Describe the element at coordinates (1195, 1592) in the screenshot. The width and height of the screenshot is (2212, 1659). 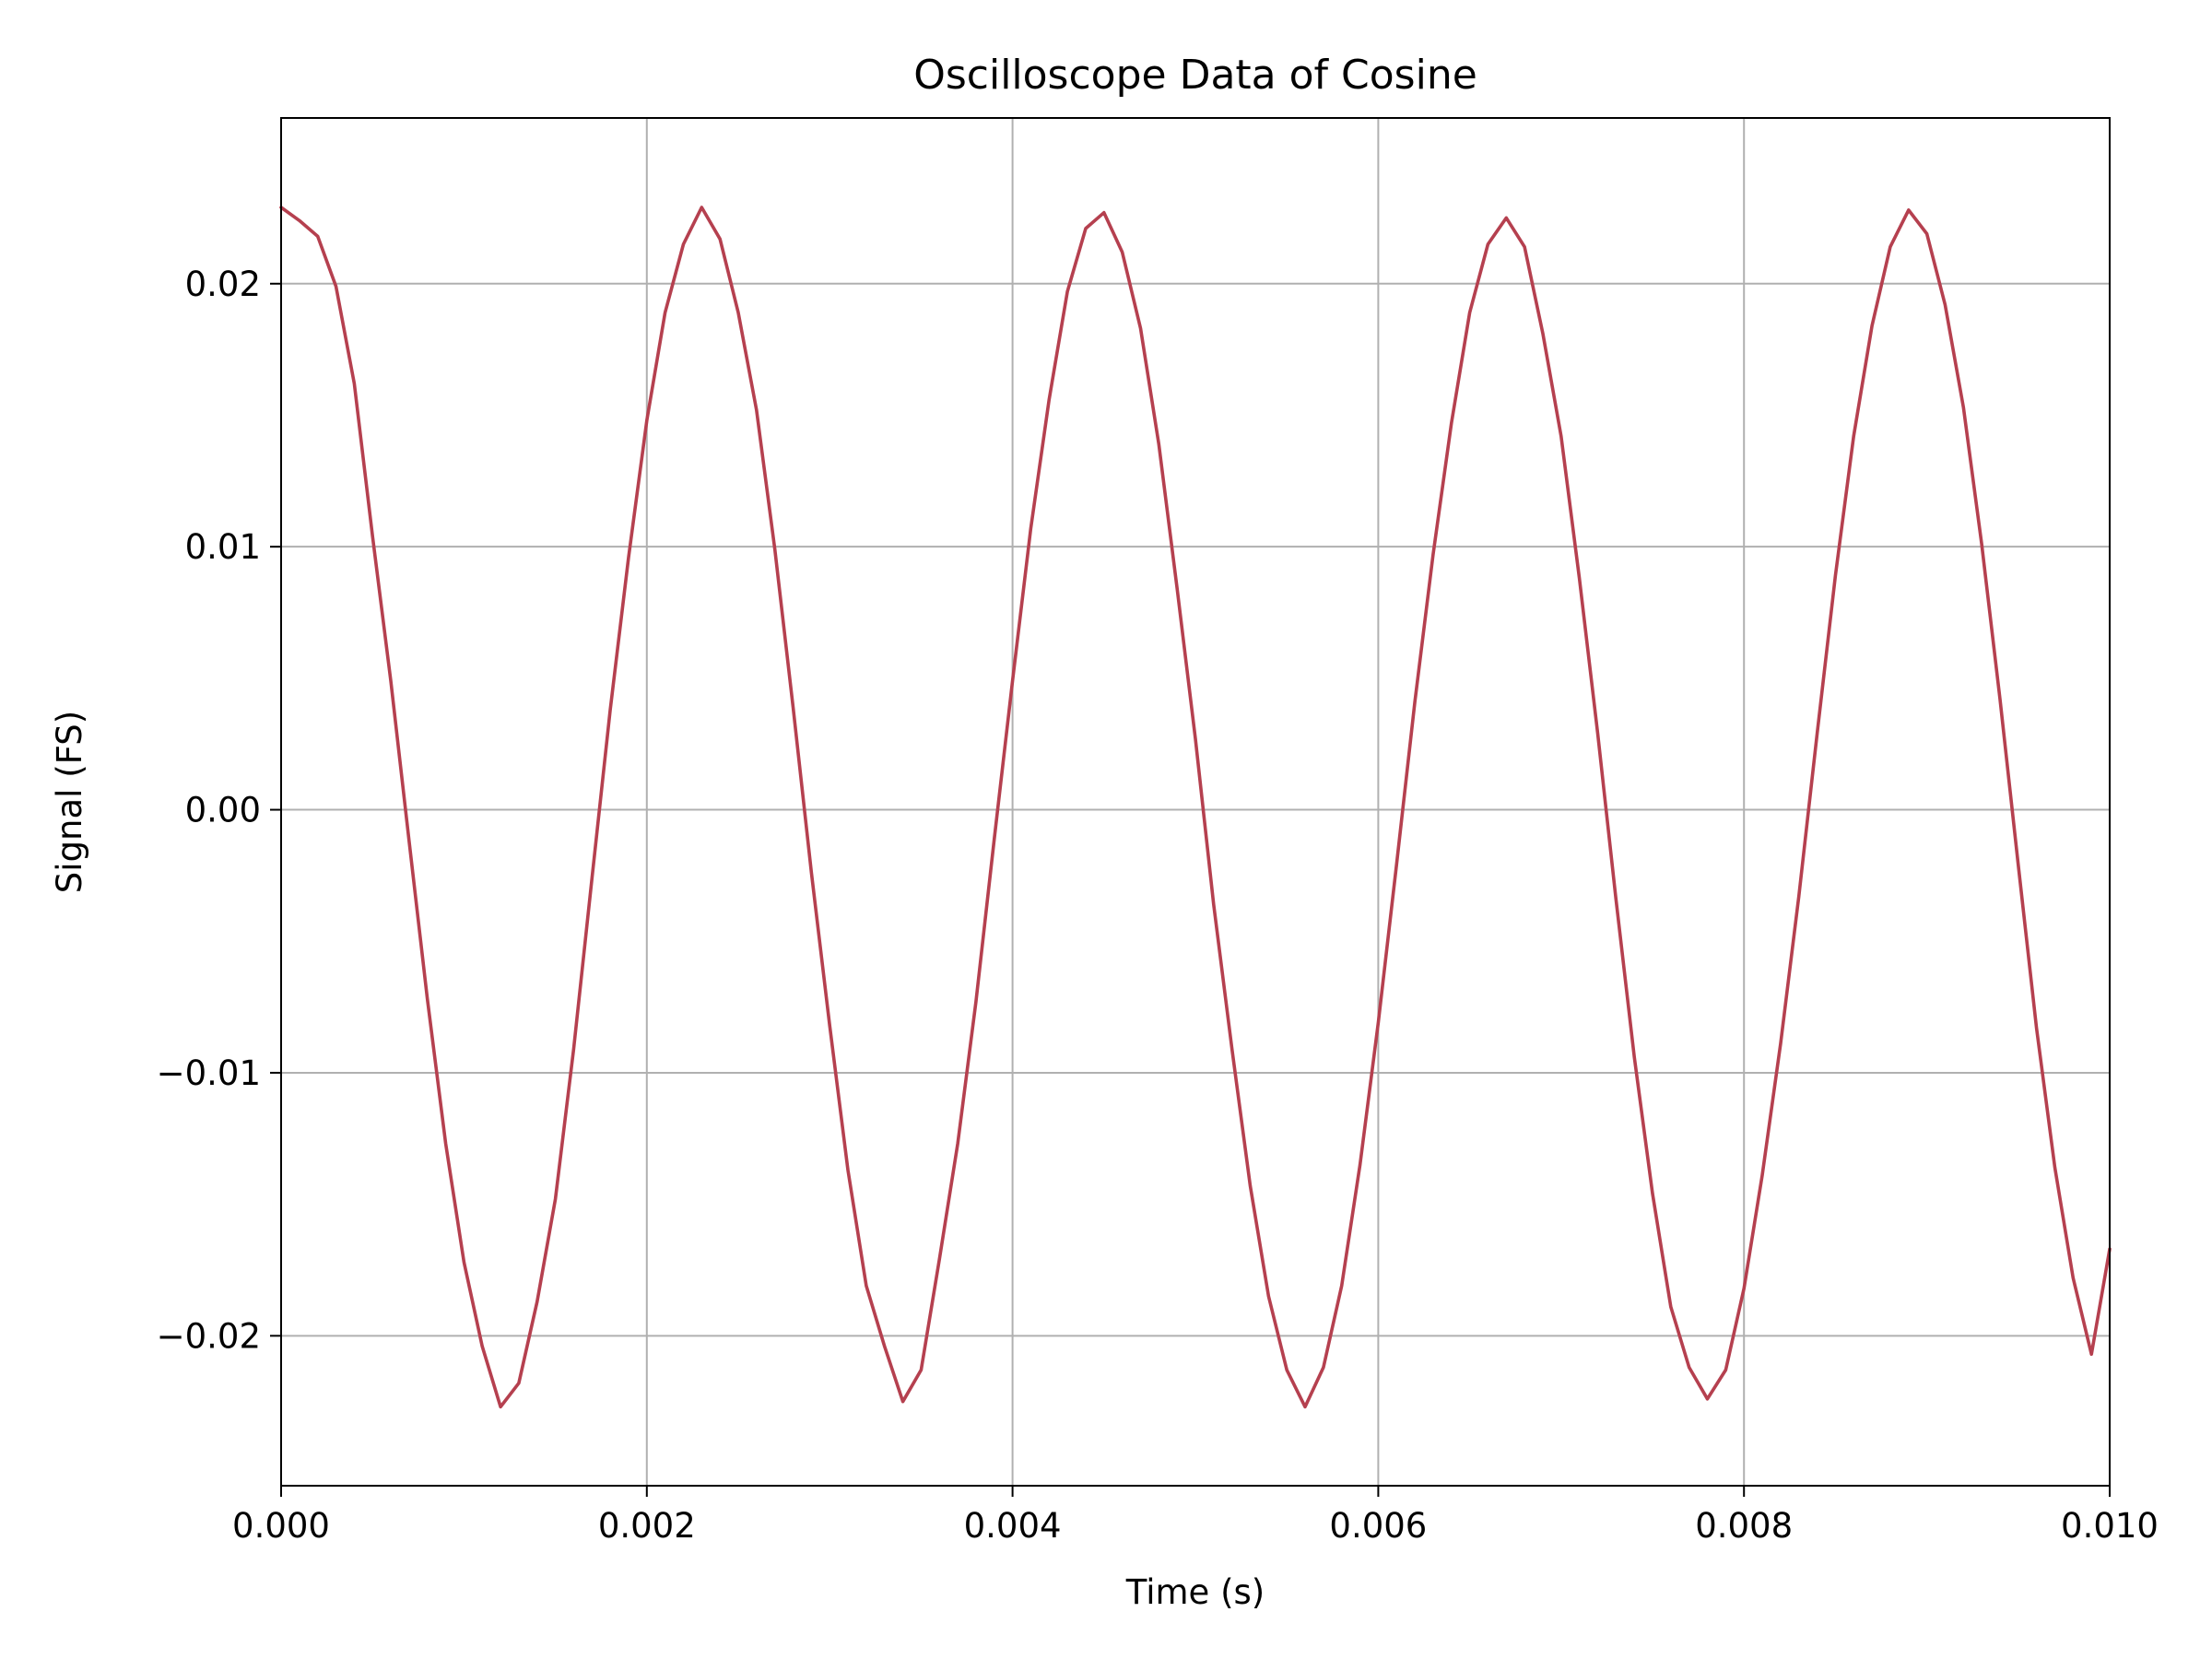
I see `x-axis-label: Time (s)` at that location.